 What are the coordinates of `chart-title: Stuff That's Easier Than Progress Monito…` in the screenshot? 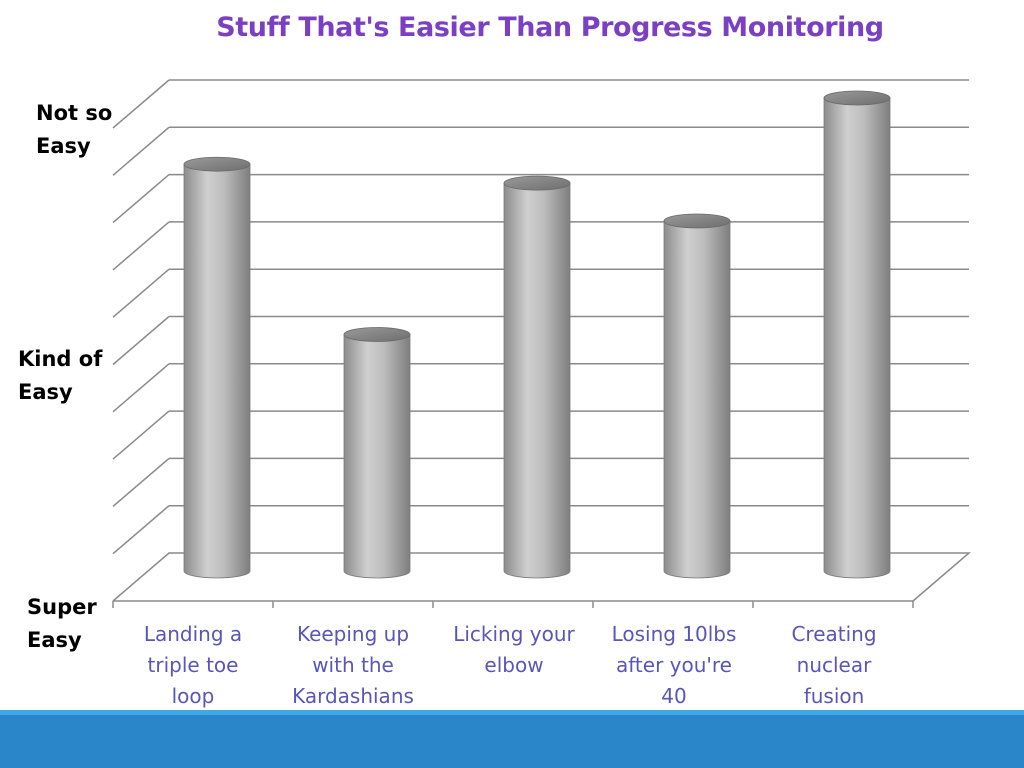 It's located at (550, 27).